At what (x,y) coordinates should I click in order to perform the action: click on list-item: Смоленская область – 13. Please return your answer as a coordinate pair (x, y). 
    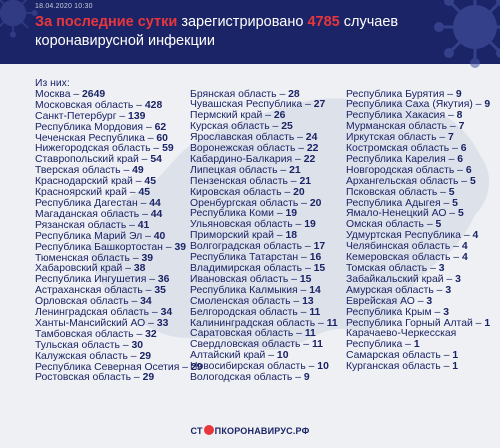
    Looking at the image, I should click on (264, 301).